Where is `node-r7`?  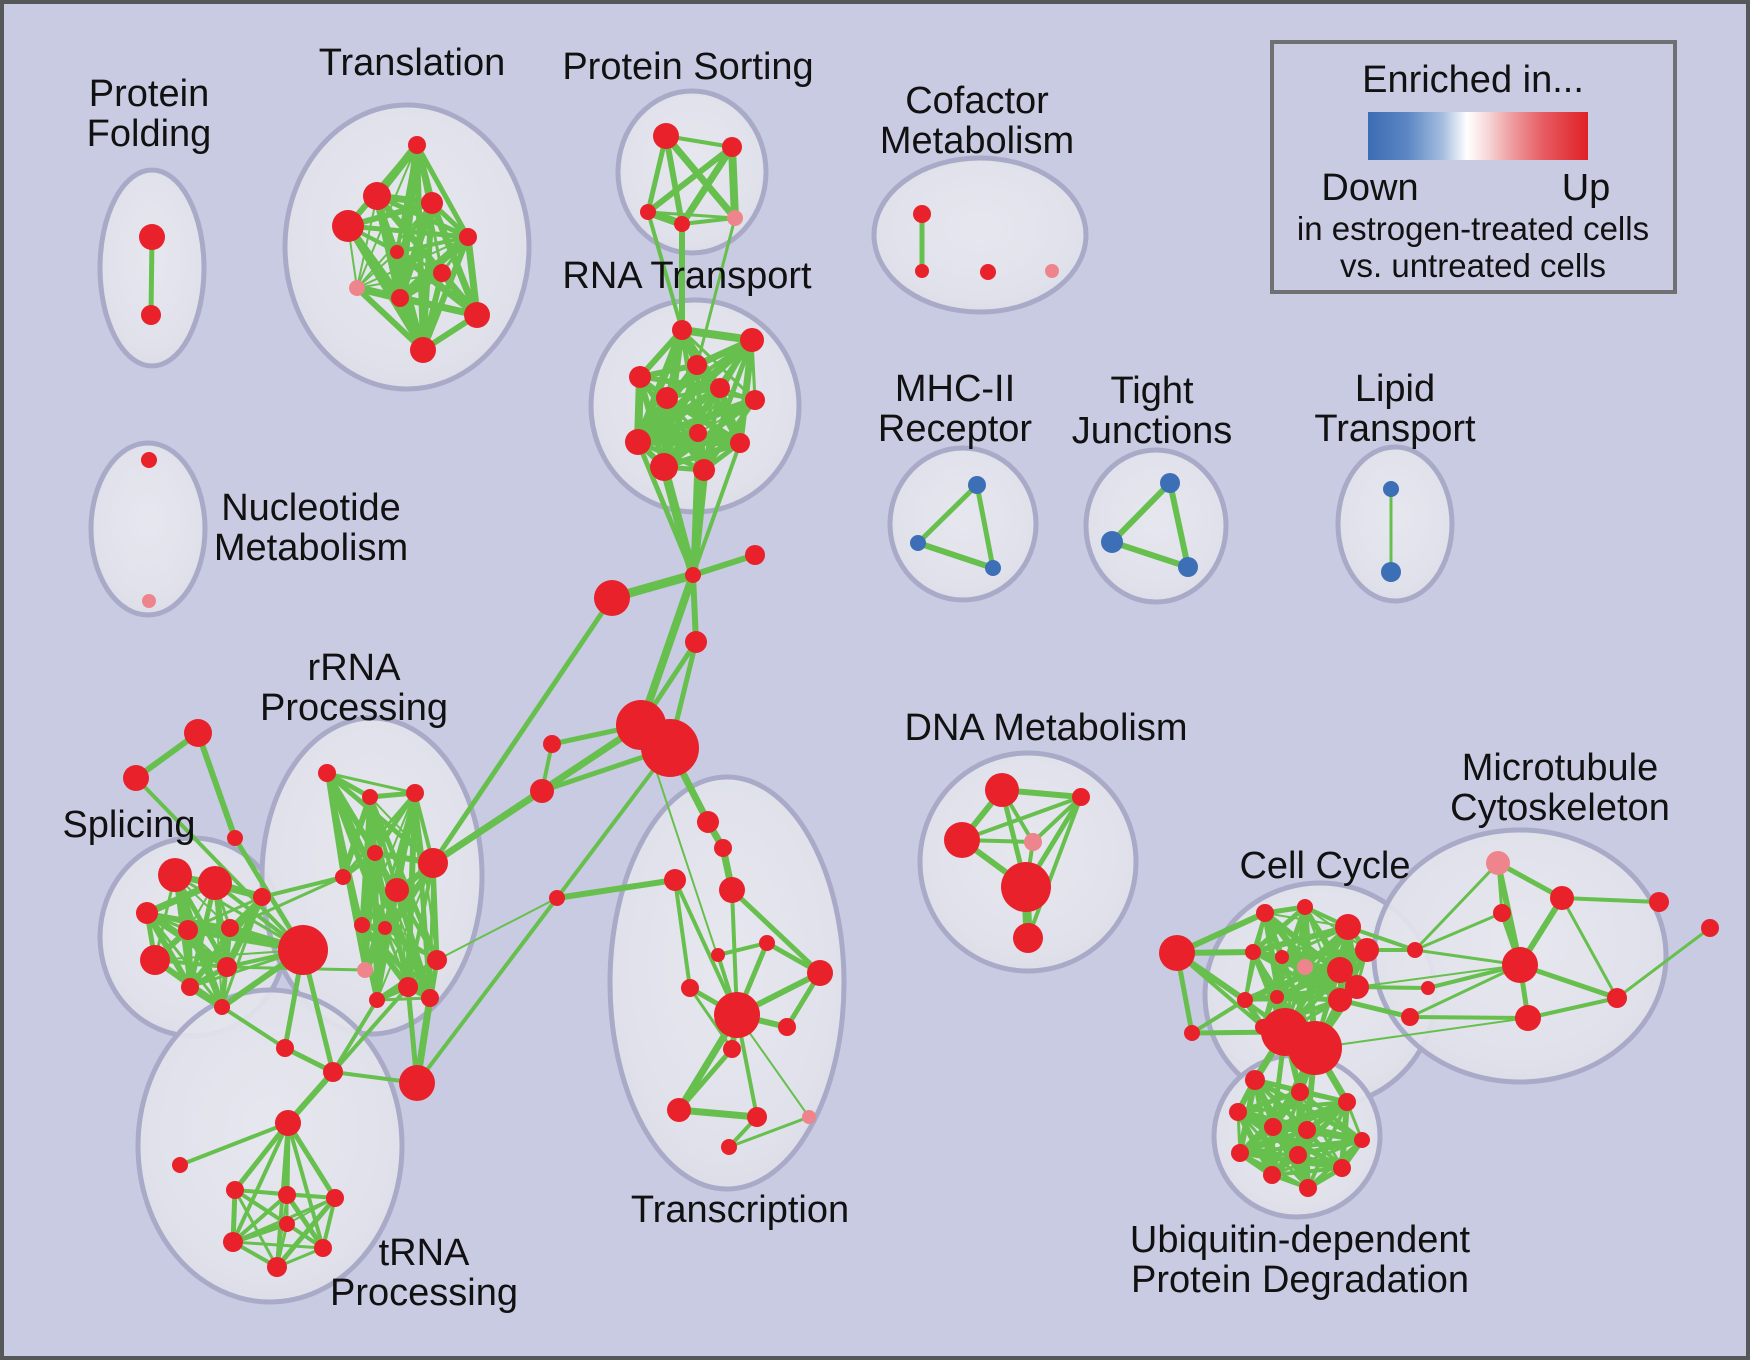 node-r7 is located at coordinates (433, 863).